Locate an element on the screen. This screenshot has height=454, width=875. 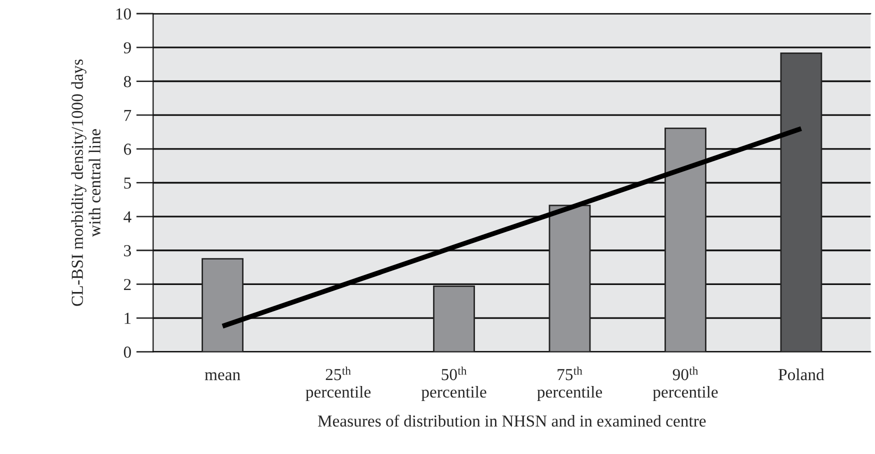
x-tick-label: 50$^{th}$ percentile is located at coordinates (453, 384).